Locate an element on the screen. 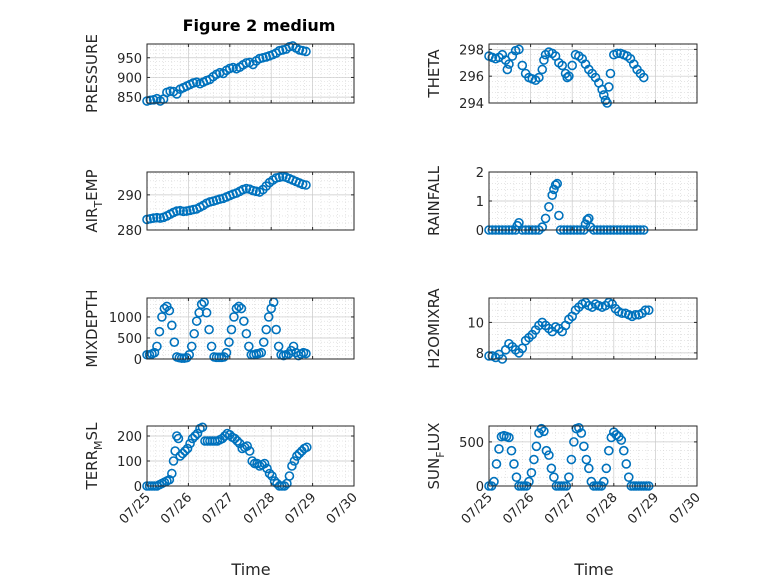  y-axis-label: RAINFALL is located at coordinates (434, 200).